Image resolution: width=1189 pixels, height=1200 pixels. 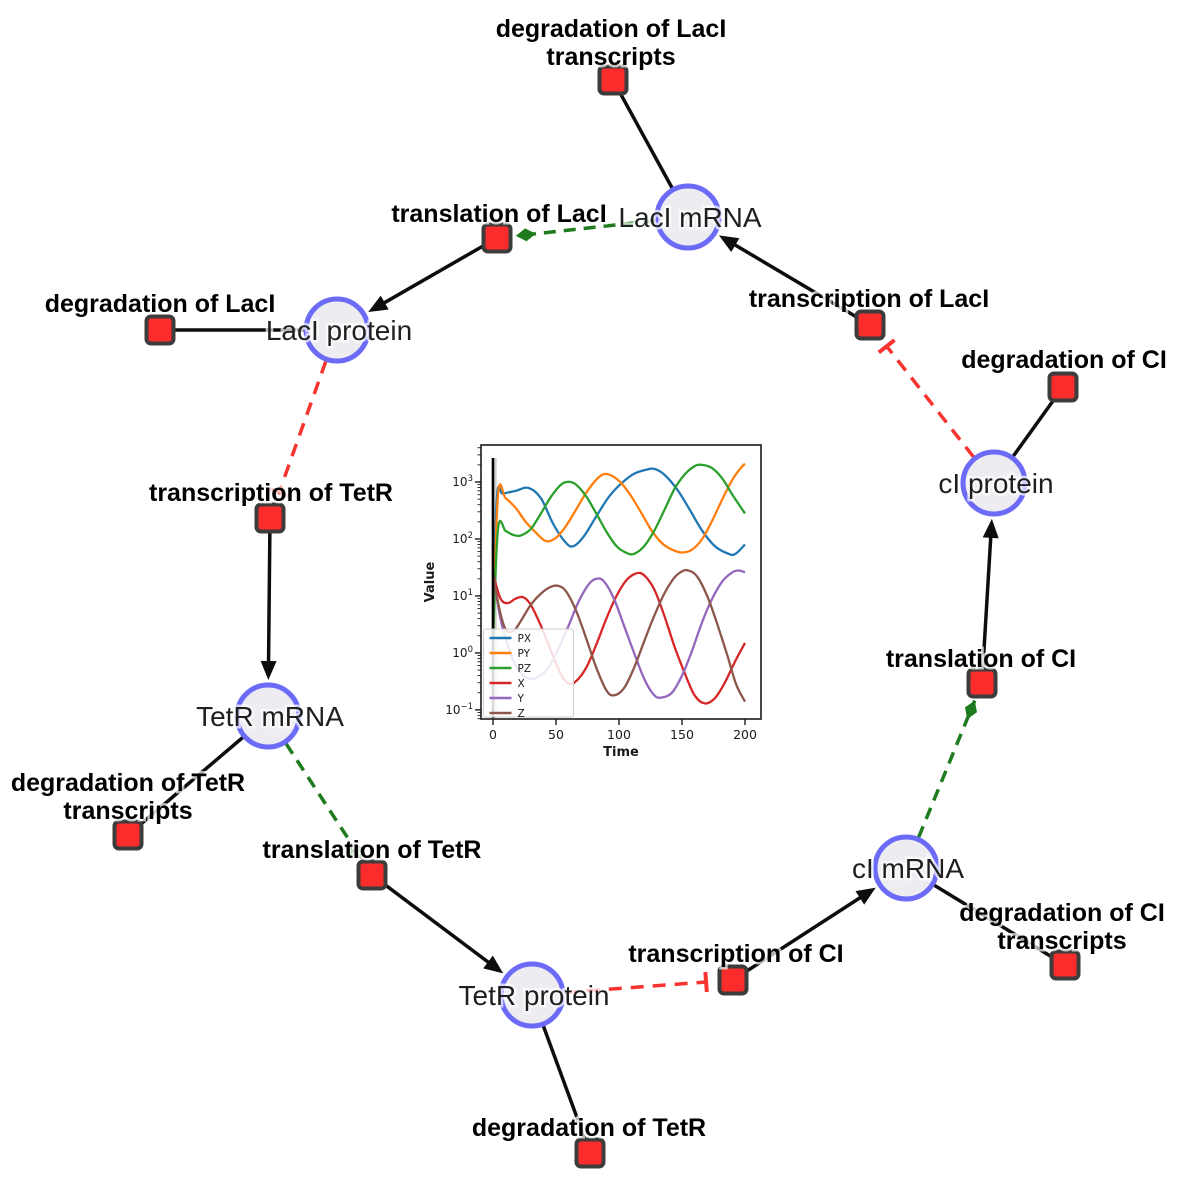 What do you see at coordinates (870, 325) in the screenshot?
I see `reaction-node-transcription-laci` at bounding box center [870, 325].